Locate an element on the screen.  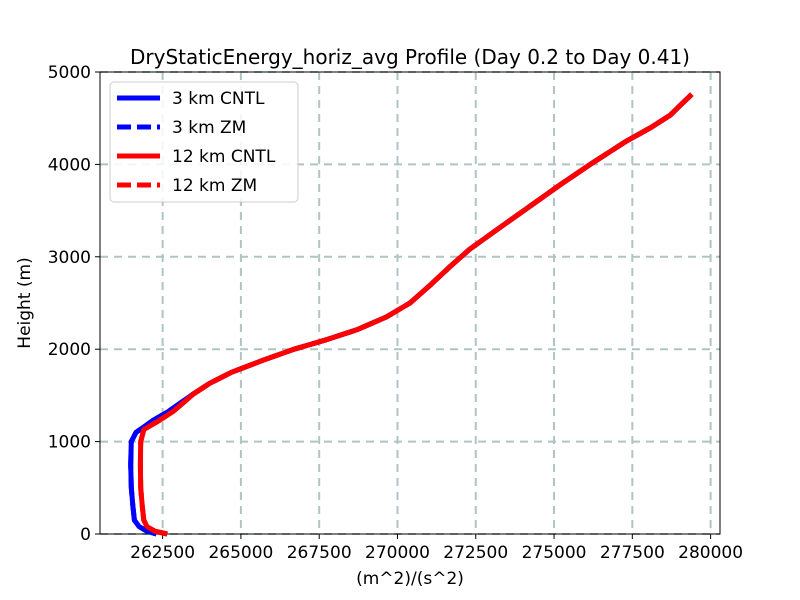
legend-label: 12 km CNTL is located at coordinates (224, 157).